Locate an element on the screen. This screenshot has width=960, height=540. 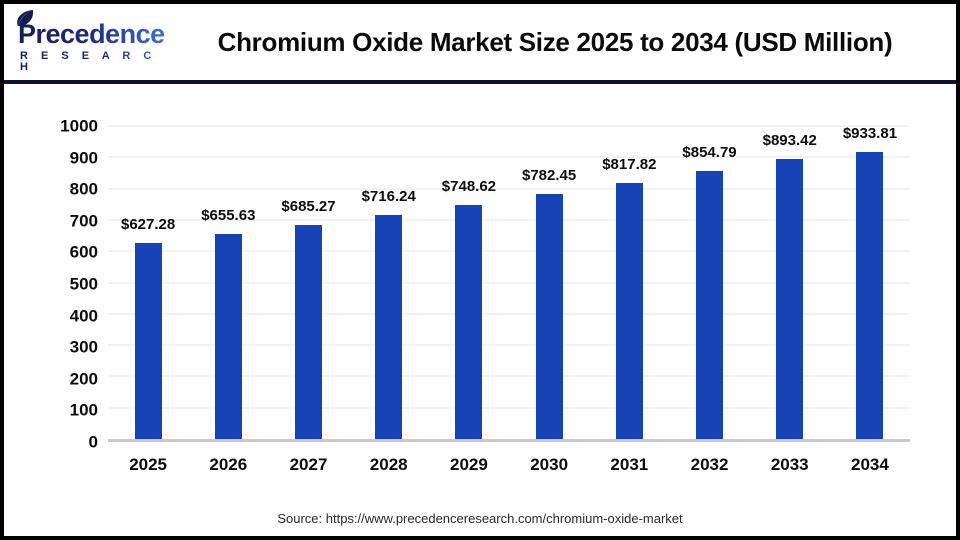
bar-column: $893.42 2033 is located at coordinates (790, 299).